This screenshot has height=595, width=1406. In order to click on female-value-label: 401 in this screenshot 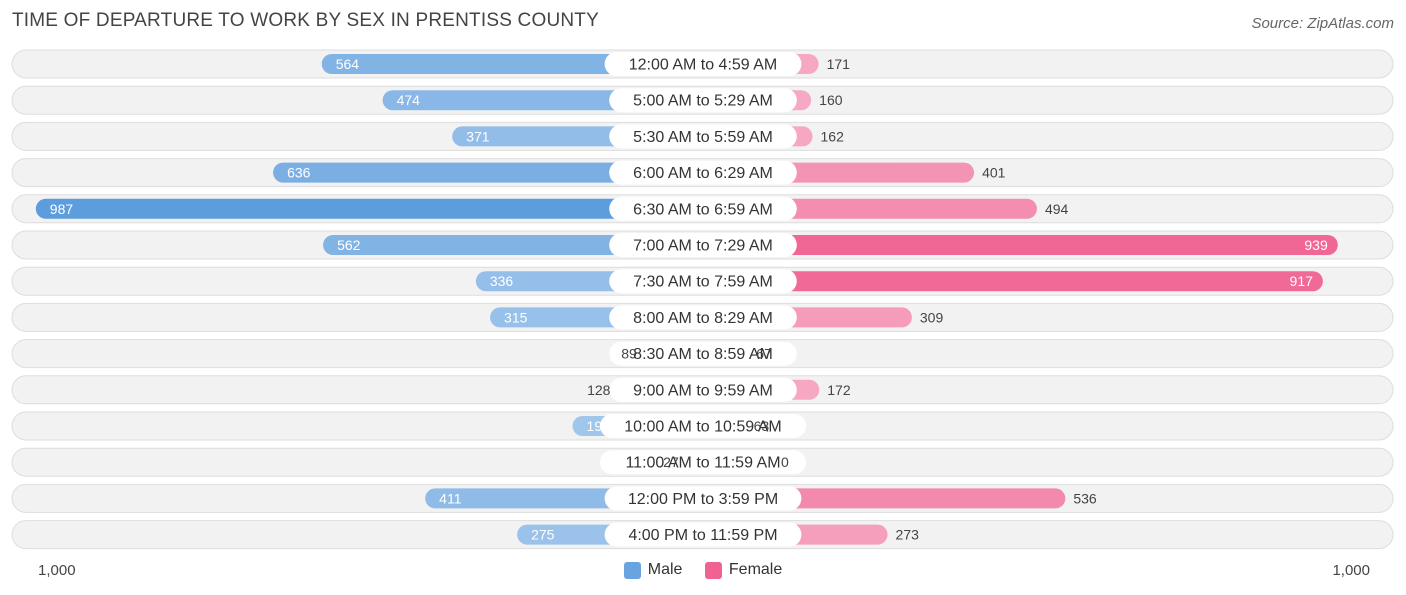, I will do `click(994, 173)`.